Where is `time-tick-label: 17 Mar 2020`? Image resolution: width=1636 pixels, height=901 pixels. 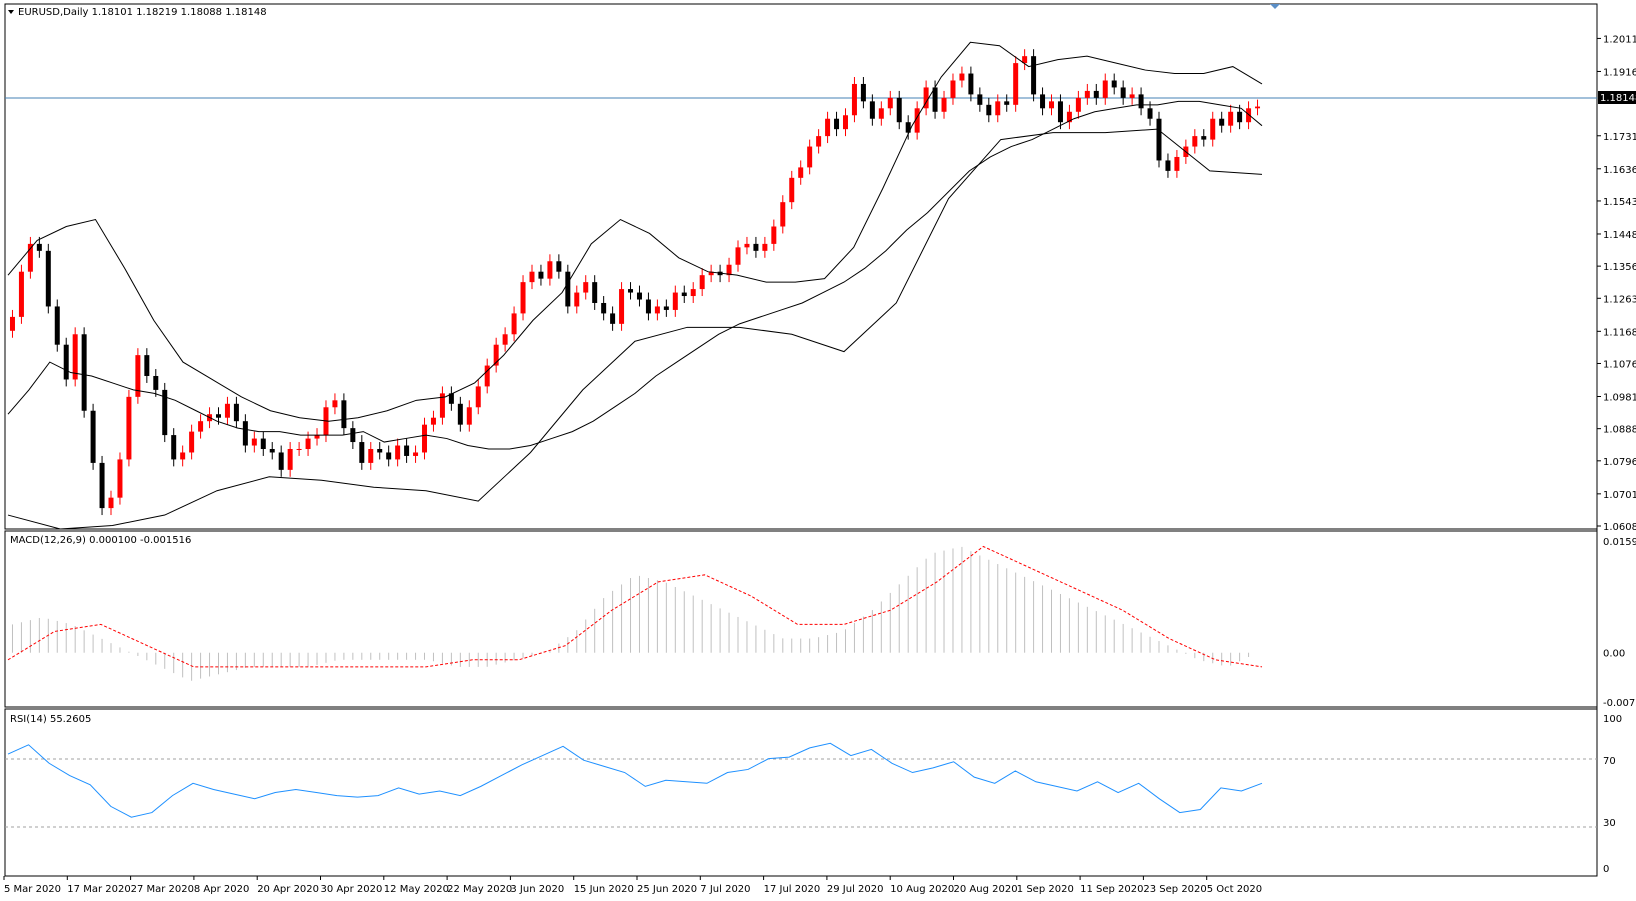
time-tick-label: 17 Mar 2020 is located at coordinates (98, 889).